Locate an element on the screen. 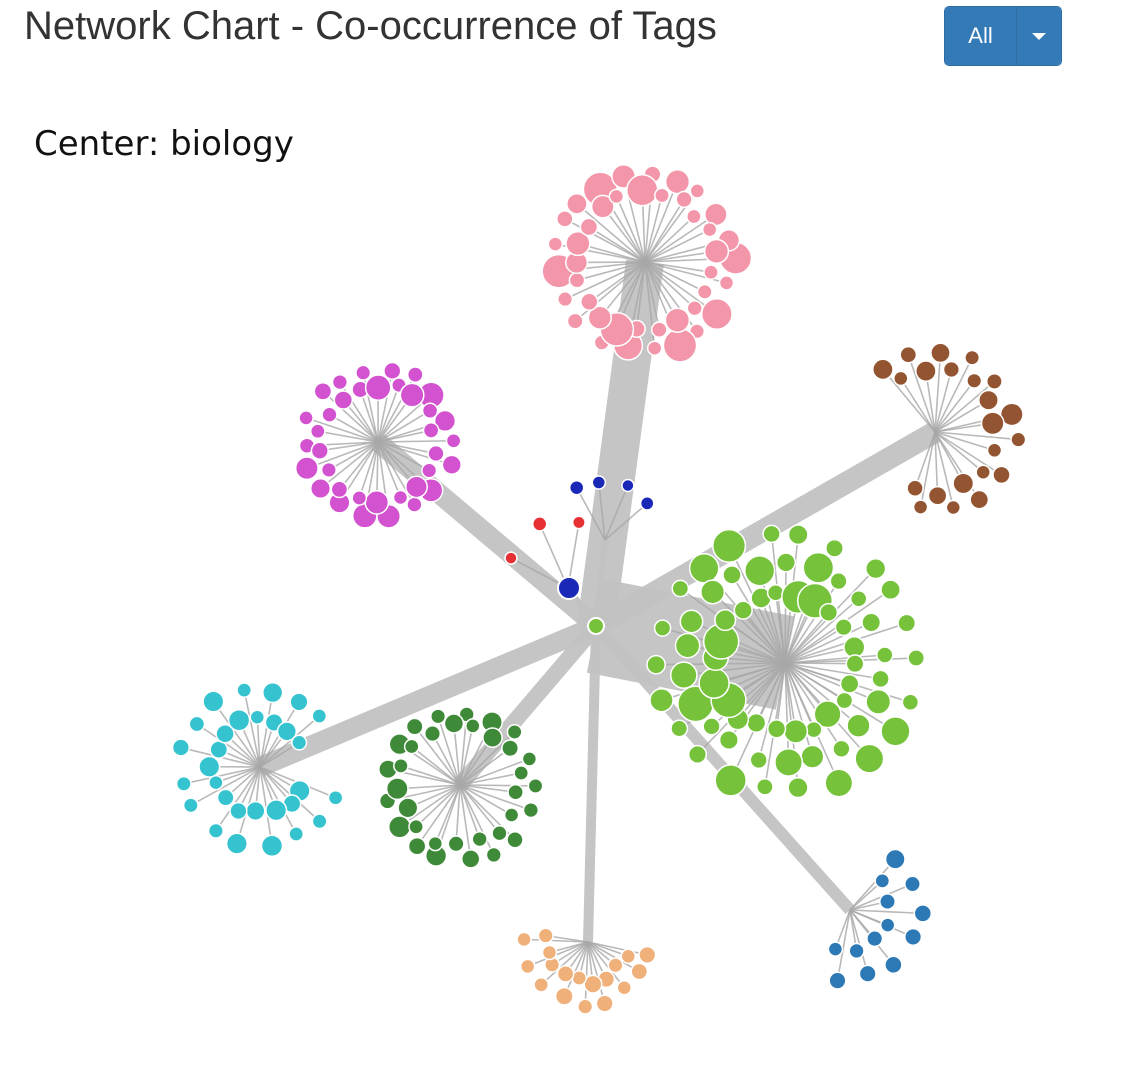 This screenshot has width=1134, height=1068. filter-dropdown: All is located at coordinates (1003, 36).